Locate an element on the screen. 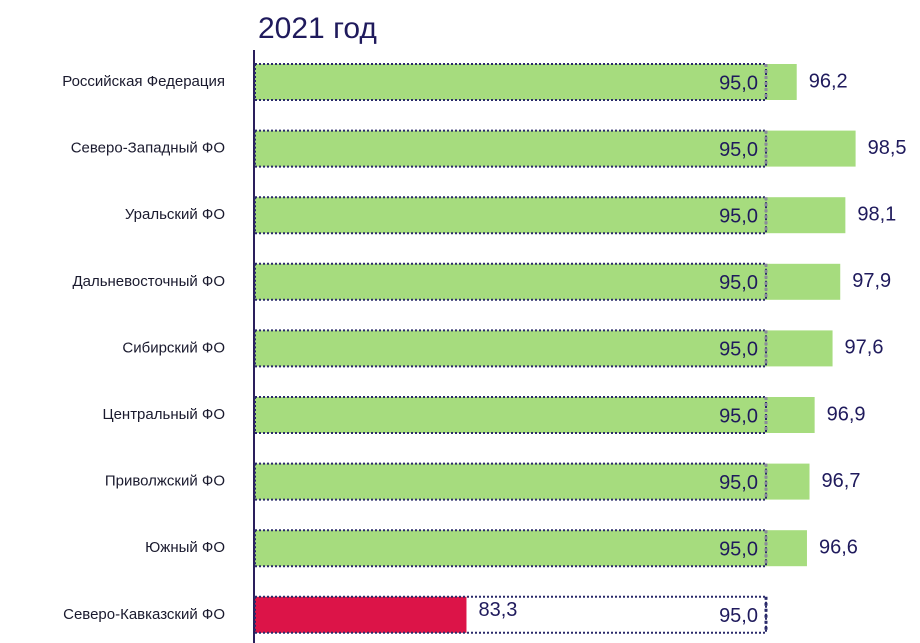 Image resolution: width=920 pixels, height=643 pixels. category-label: Сибирский ФО is located at coordinates (173, 347).